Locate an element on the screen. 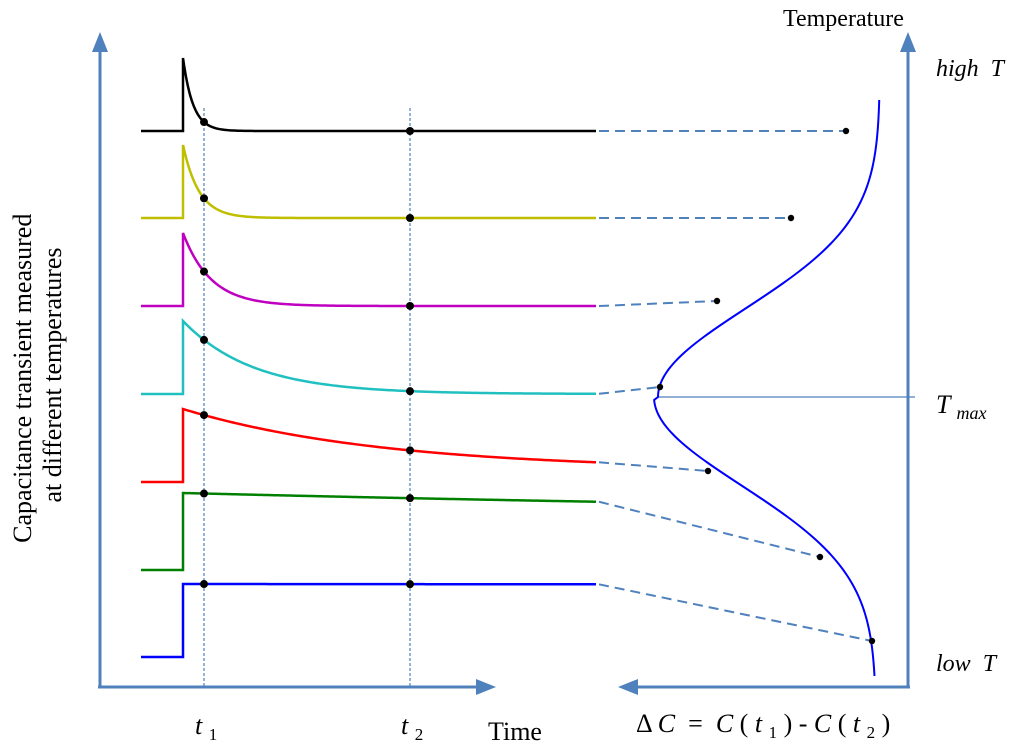 This screenshot has width=1020, height=749. time-axis-title: Time is located at coordinates (515, 731).